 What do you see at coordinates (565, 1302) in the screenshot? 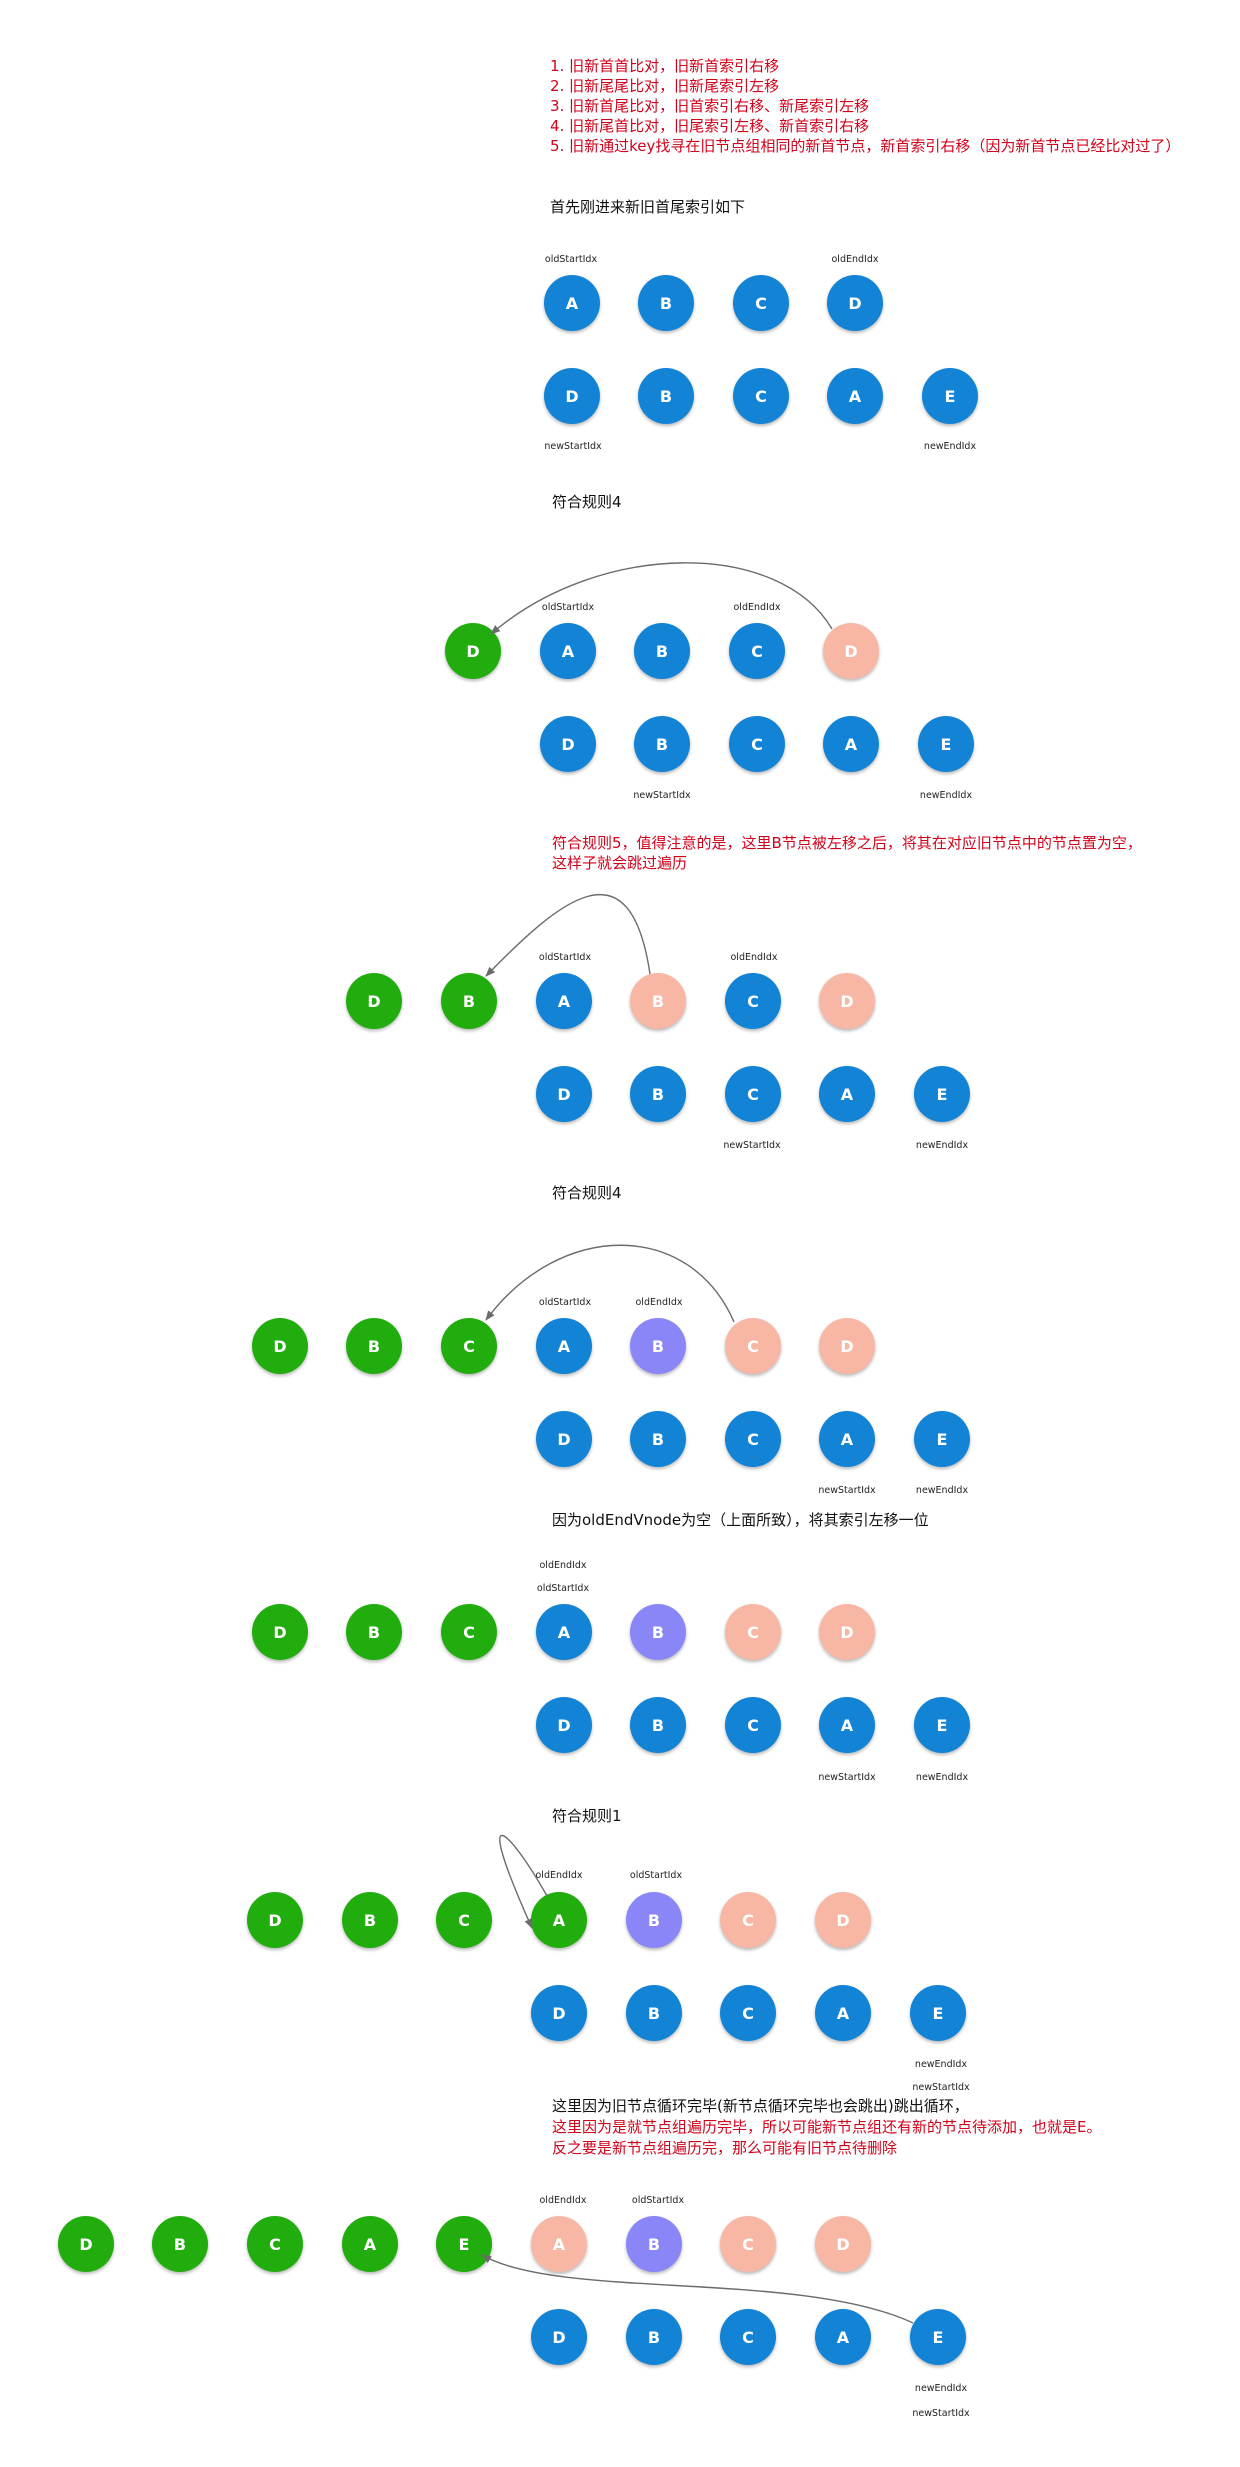
I see `step-3-old-start-label: oldStartIdx` at bounding box center [565, 1302].